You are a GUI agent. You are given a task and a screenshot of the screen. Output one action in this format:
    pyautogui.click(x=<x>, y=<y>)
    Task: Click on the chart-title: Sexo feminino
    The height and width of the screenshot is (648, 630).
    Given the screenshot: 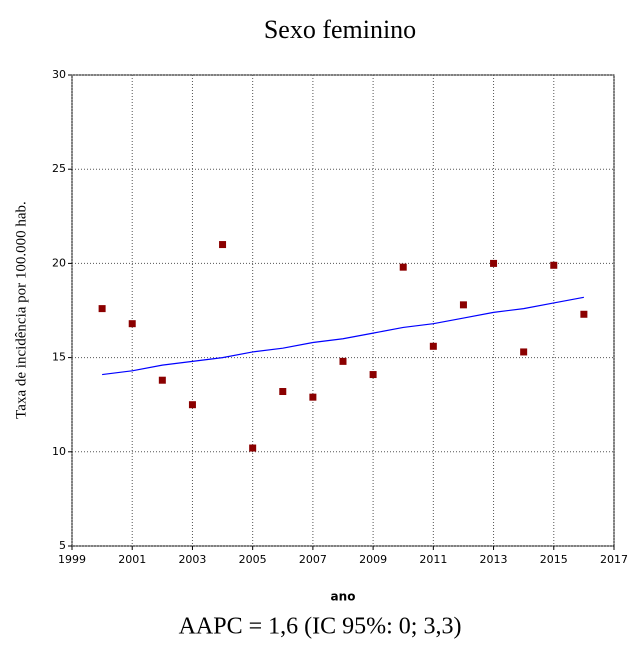 What is the action you would take?
    pyautogui.click(x=340, y=29)
    